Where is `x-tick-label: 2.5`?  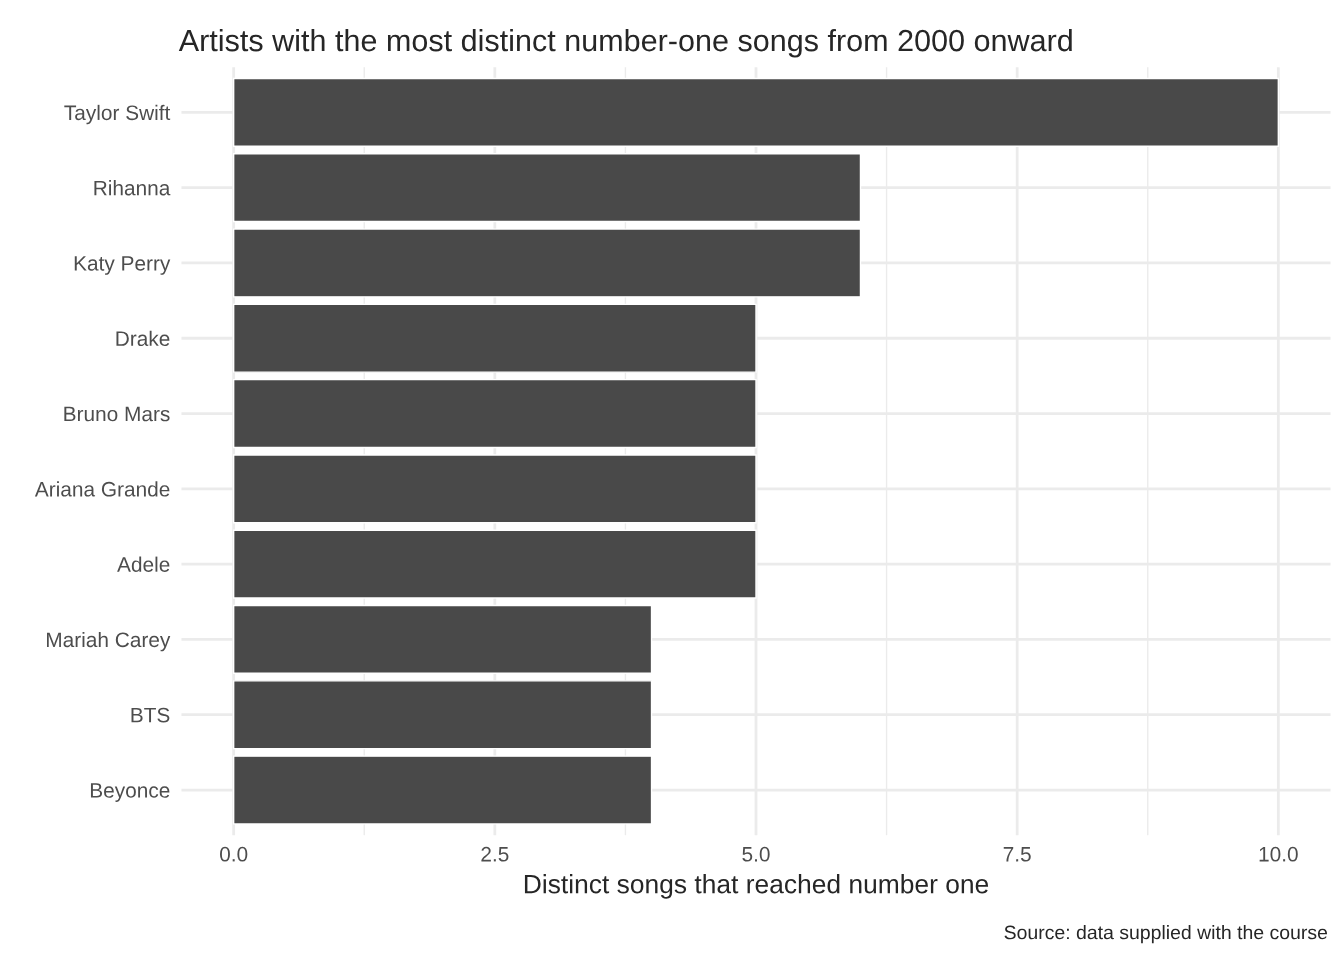 x-tick-label: 2.5 is located at coordinates (495, 854).